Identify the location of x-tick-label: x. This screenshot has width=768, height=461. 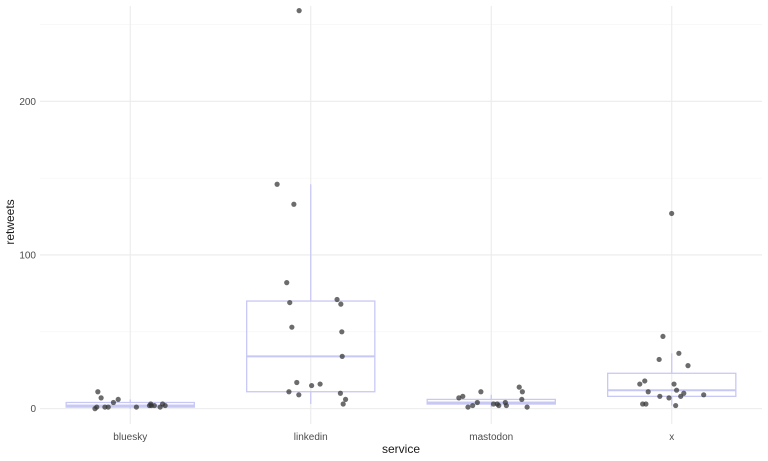
(671, 437).